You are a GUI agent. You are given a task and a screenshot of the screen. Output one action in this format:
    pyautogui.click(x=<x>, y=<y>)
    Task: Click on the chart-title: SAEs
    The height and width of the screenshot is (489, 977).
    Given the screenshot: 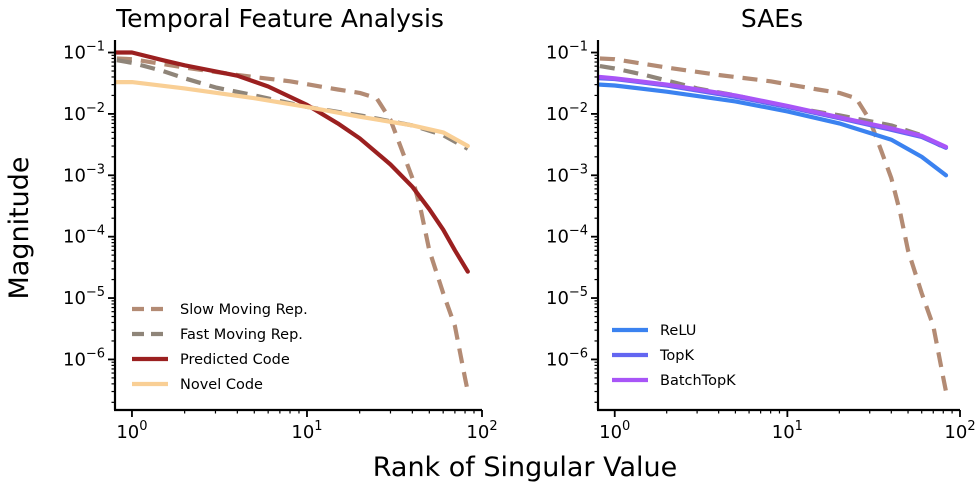 What is the action you would take?
    pyautogui.click(x=772, y=18)
    